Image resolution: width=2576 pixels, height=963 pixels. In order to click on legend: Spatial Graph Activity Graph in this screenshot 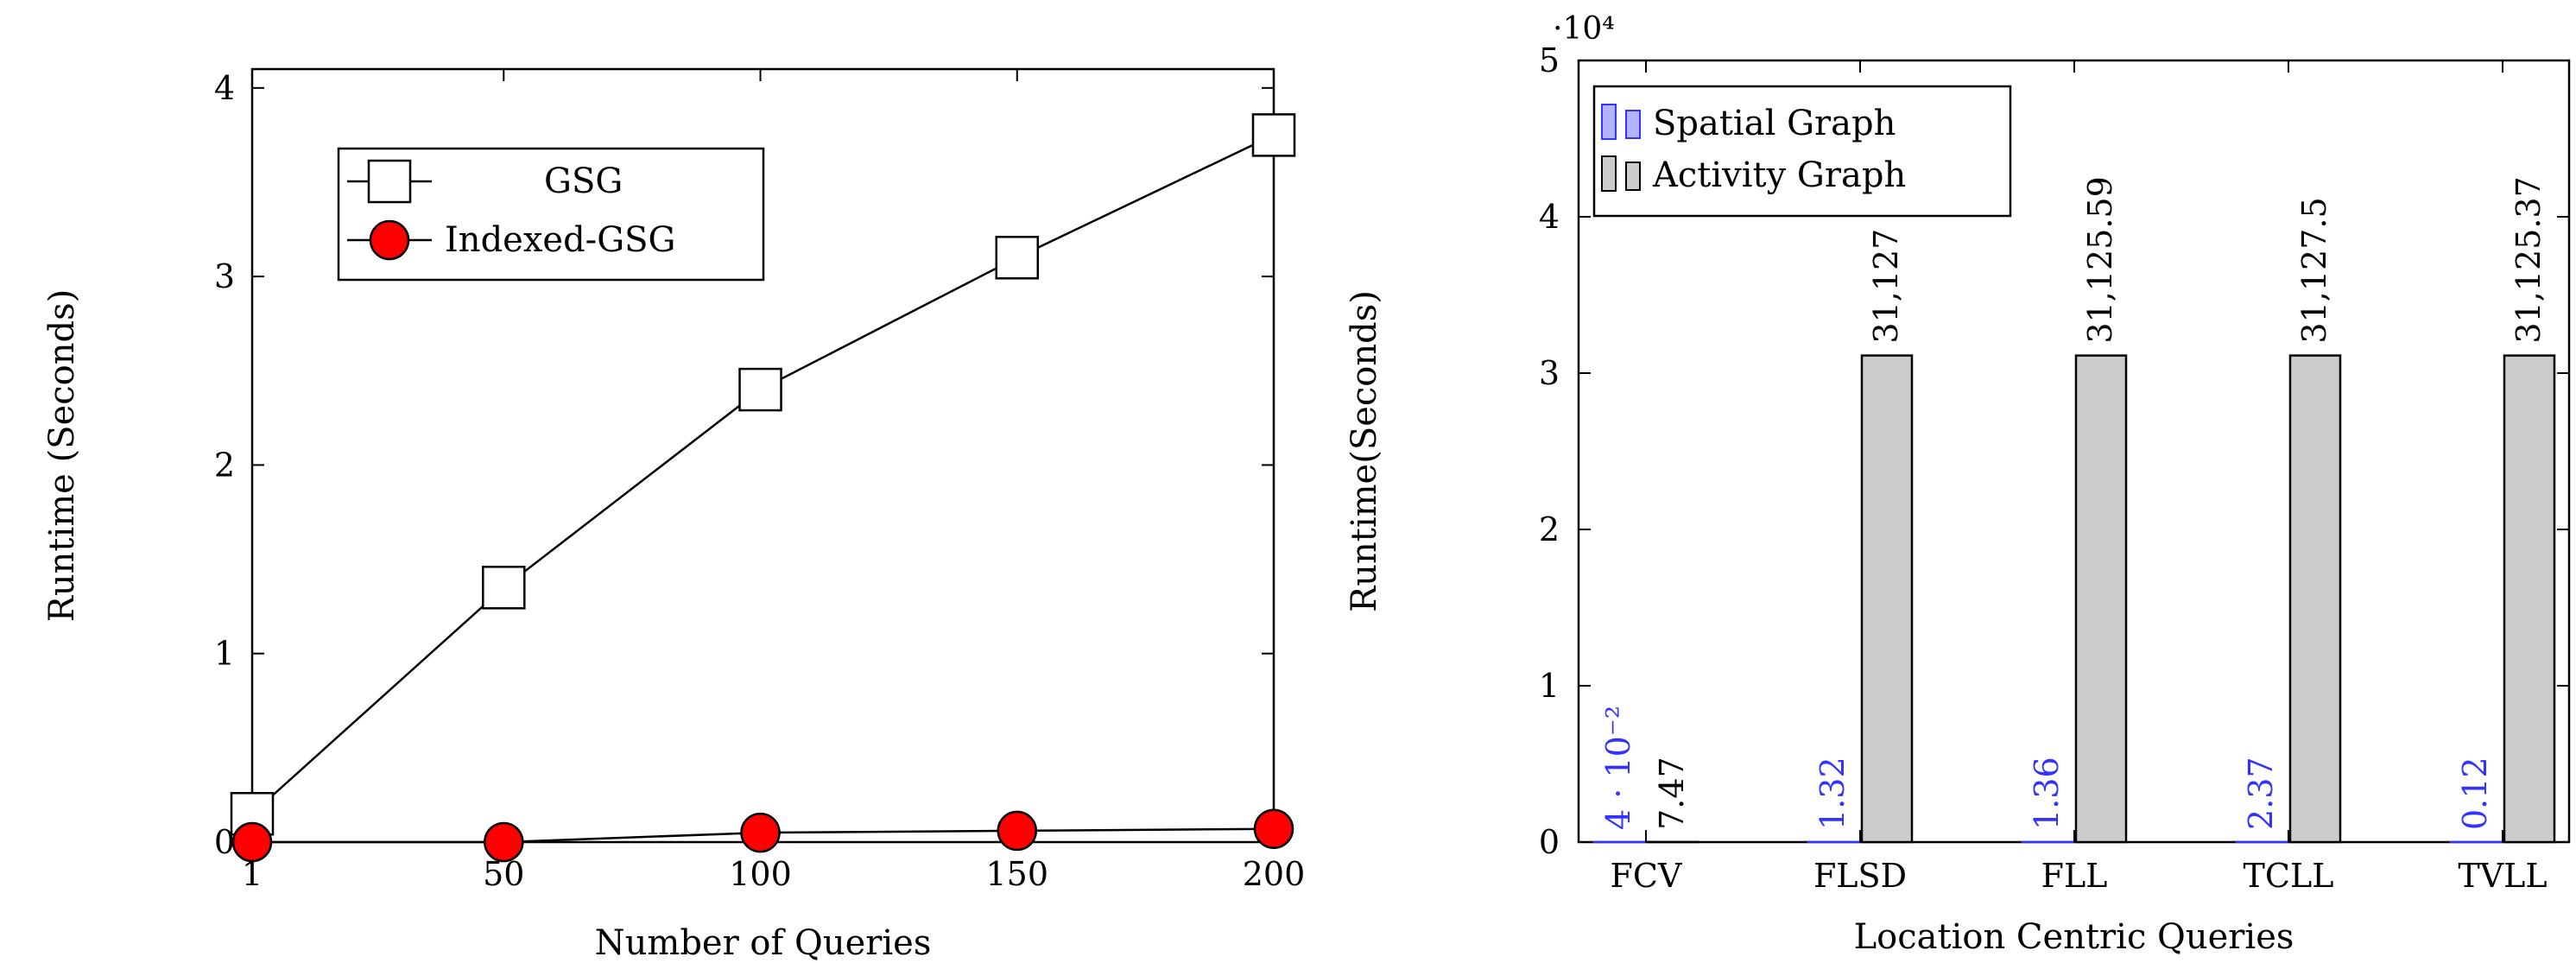, I will do `click(1802, 151)`.